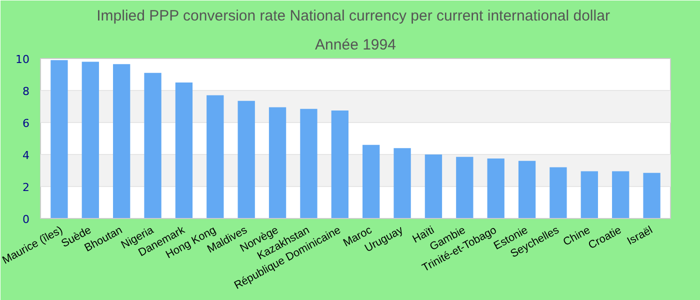 This screenshot has width=700, height=300. What do you see at coordinates (26, 91) in the screenshot?
I see `y-tick-label: 8` at bounding box center [26, 91].